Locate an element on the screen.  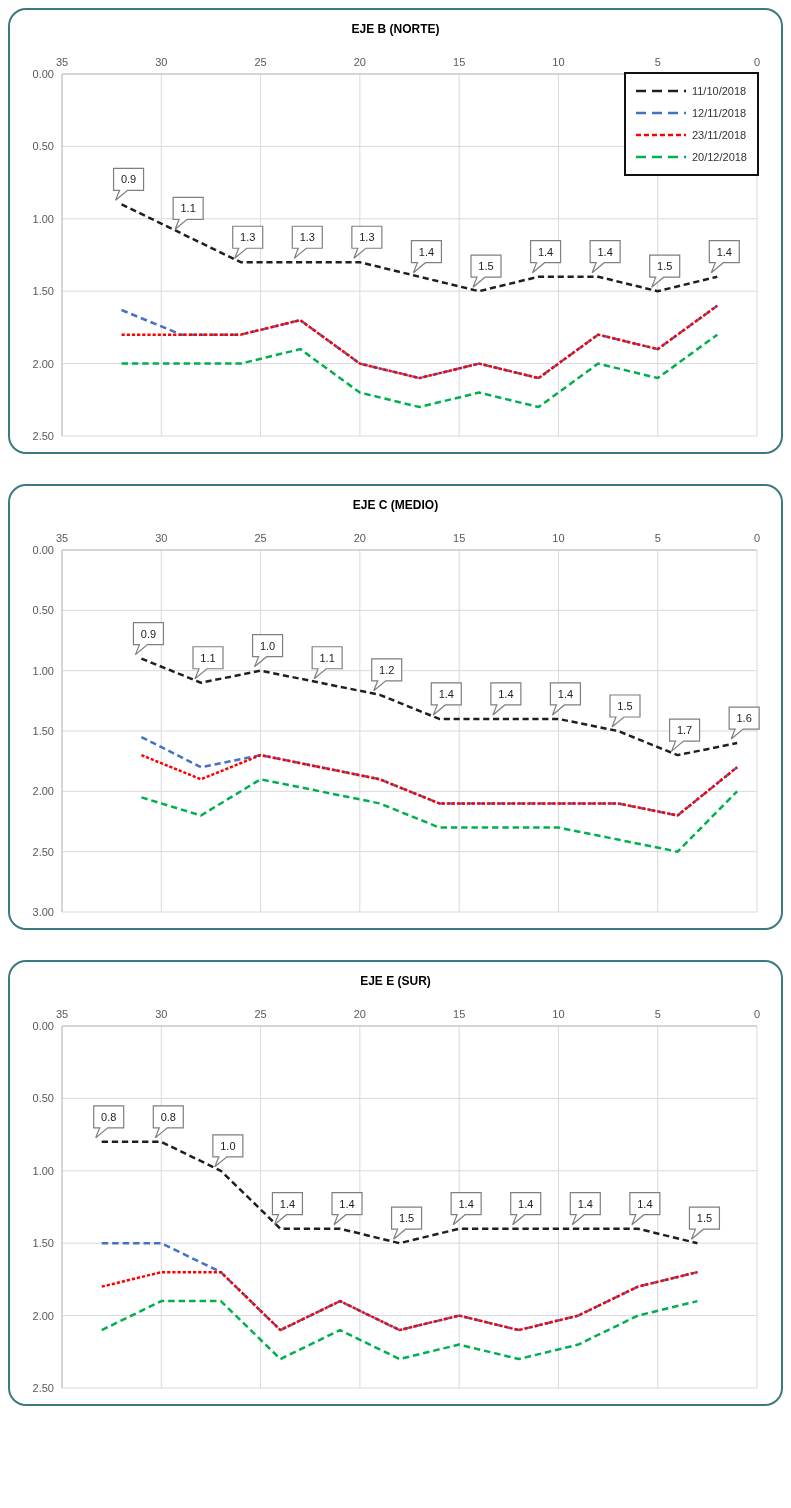
chart-title: EJE B (NORTE) is located at coordinates (395, 30).